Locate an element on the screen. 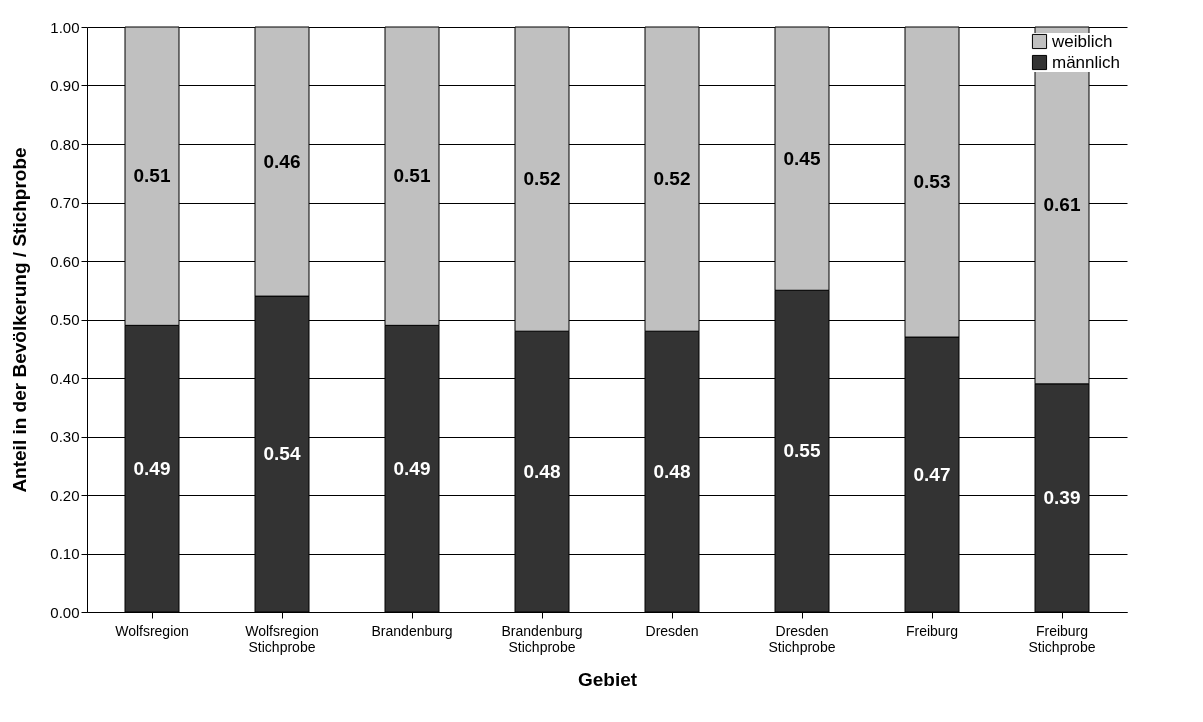 The image size is (1203, 722). y-tick-label: 0.20 is located at coordinates (65, 495).